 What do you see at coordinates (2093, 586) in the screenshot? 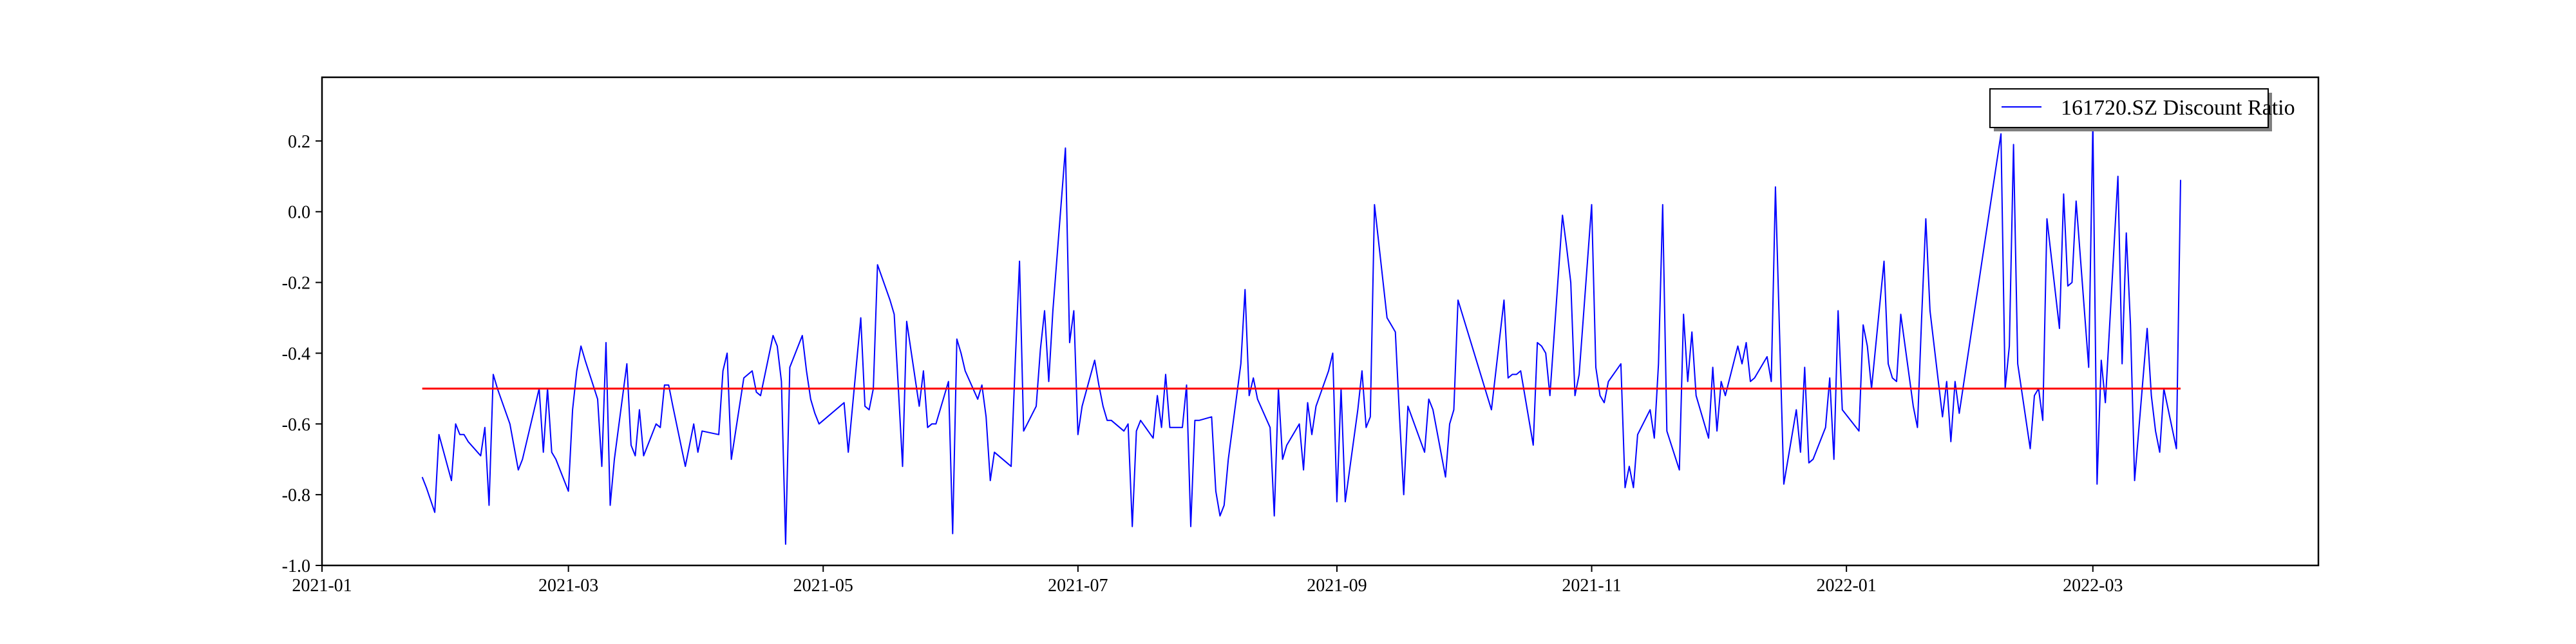
I see `x-tick-label: 2022-03` at bounding box center [2093, 586].